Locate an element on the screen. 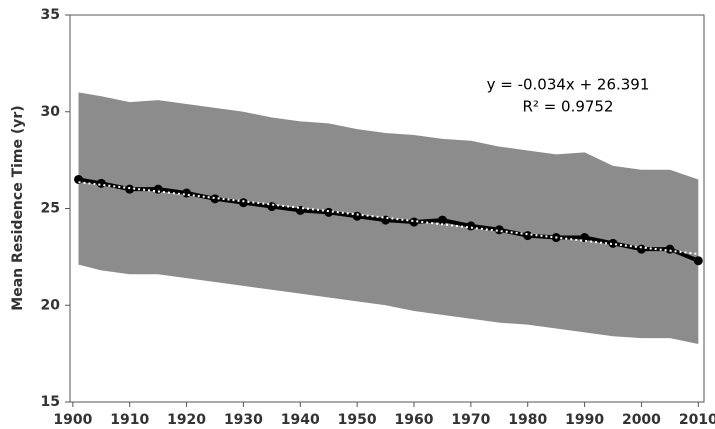 The image size is (715, 429). x-tick-label: 1930 is located at coordinates (243, 420).